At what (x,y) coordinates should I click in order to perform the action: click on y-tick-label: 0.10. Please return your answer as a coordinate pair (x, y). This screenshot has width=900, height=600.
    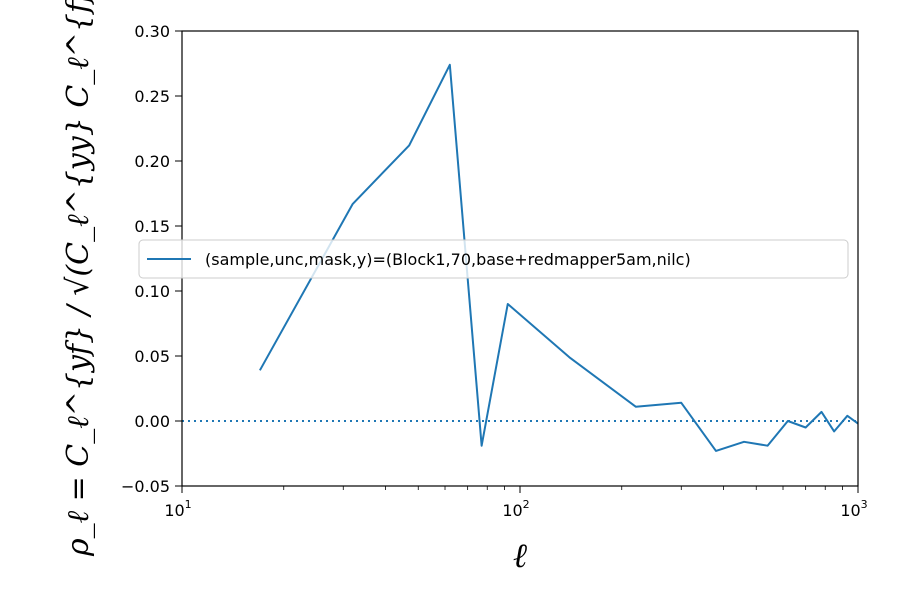
    Looking at the image, I should click on (152, 291).